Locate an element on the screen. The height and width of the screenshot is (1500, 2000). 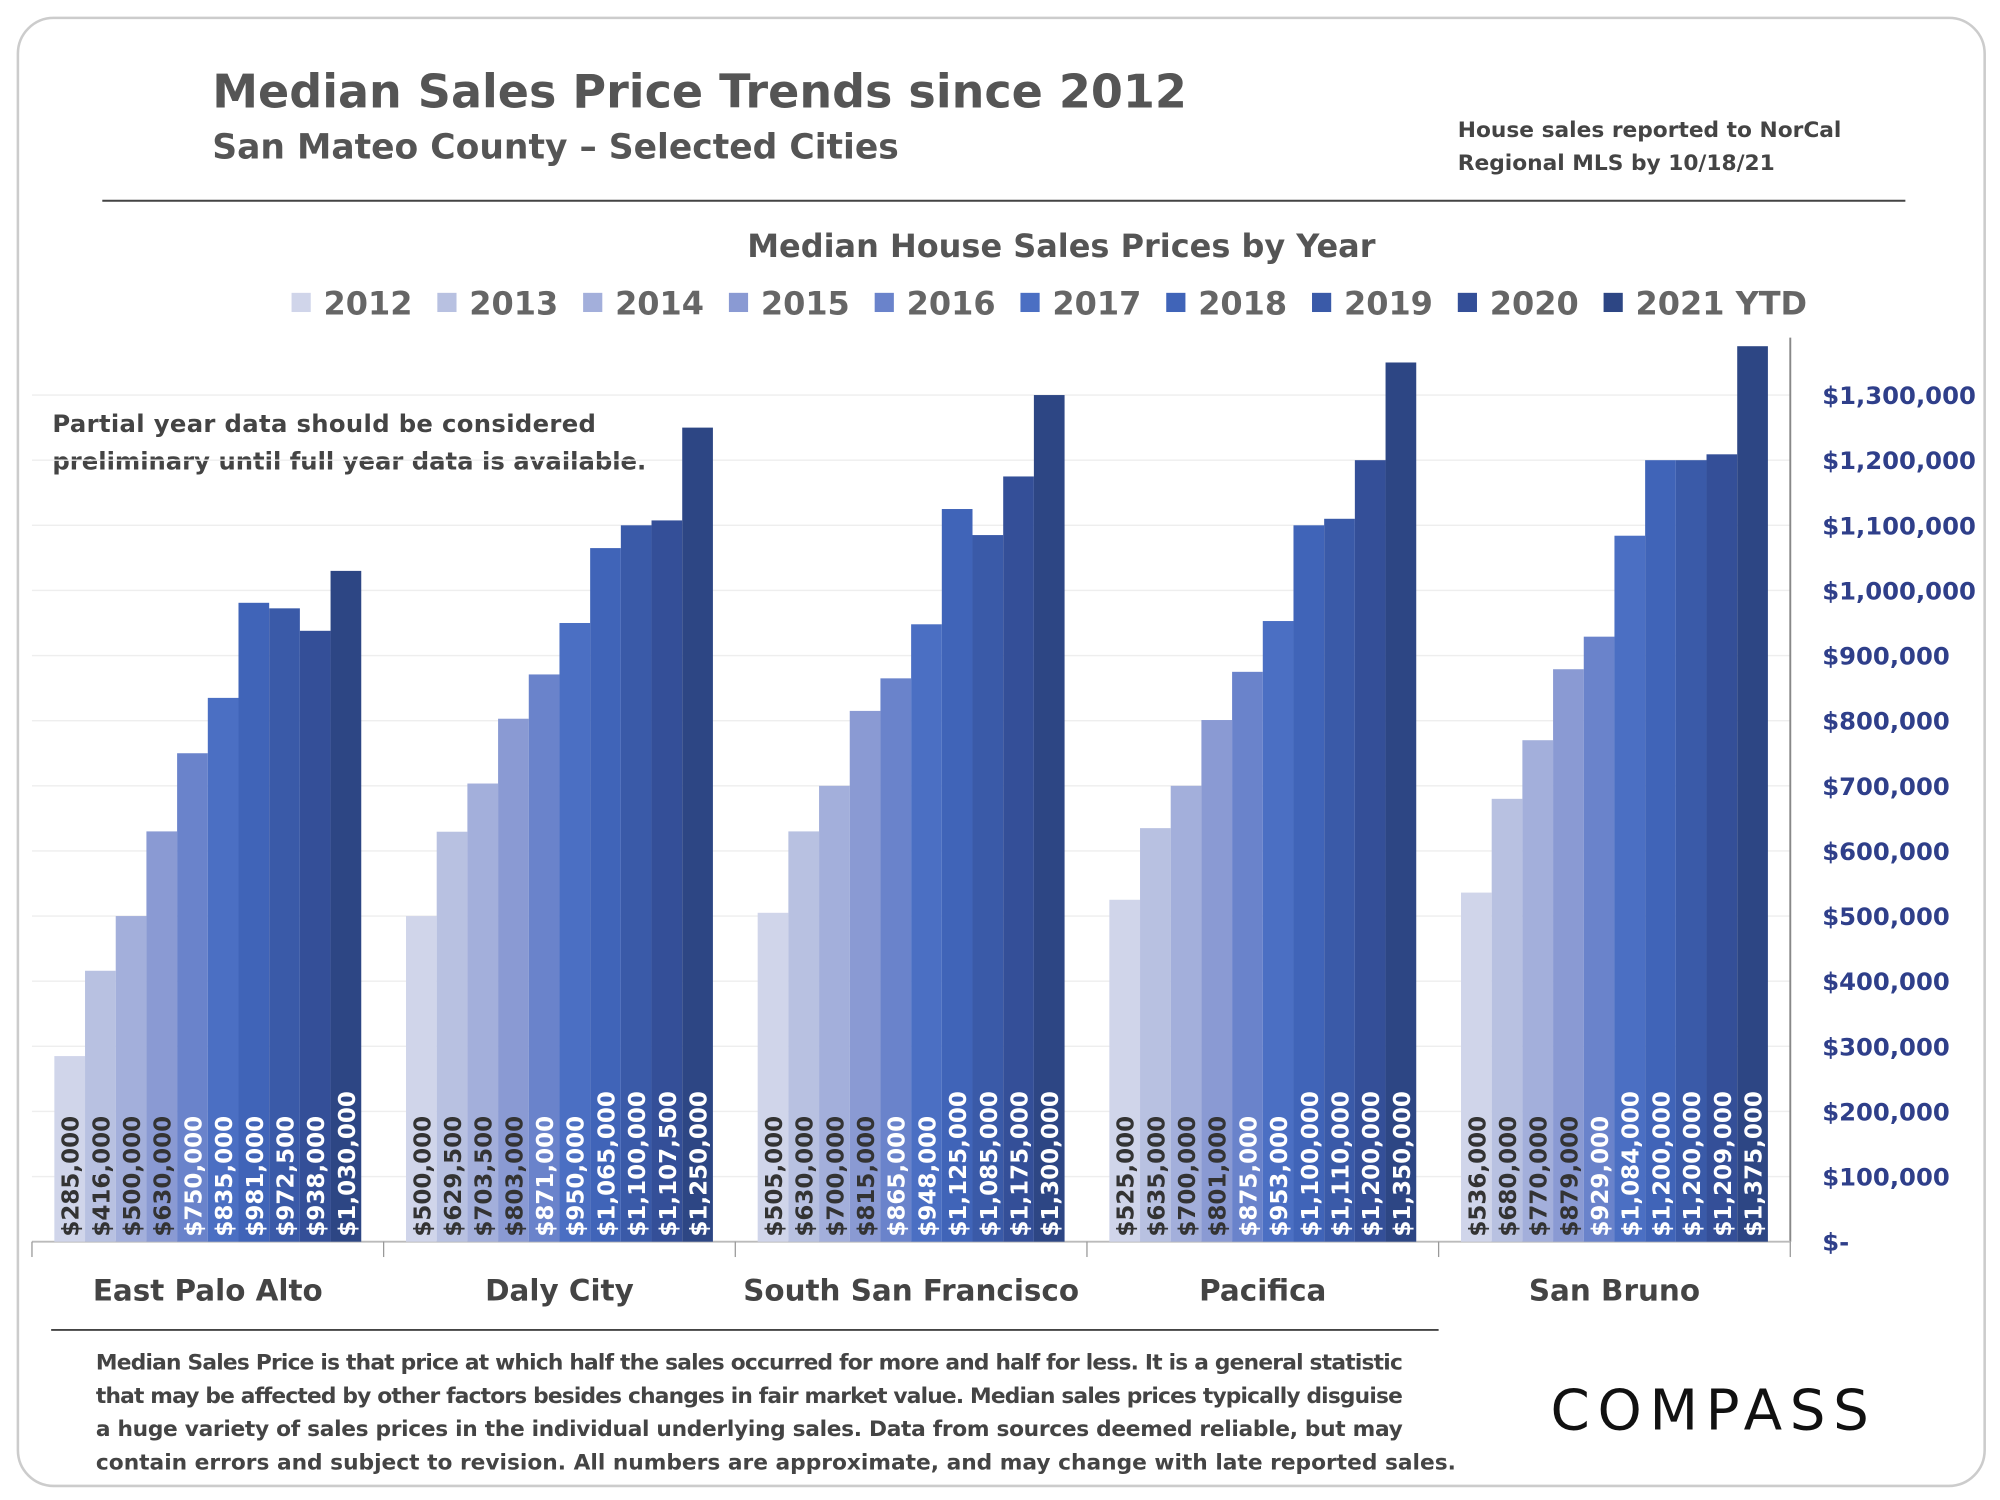
value-label: $950,000 is located at coordinates (577, 1176).